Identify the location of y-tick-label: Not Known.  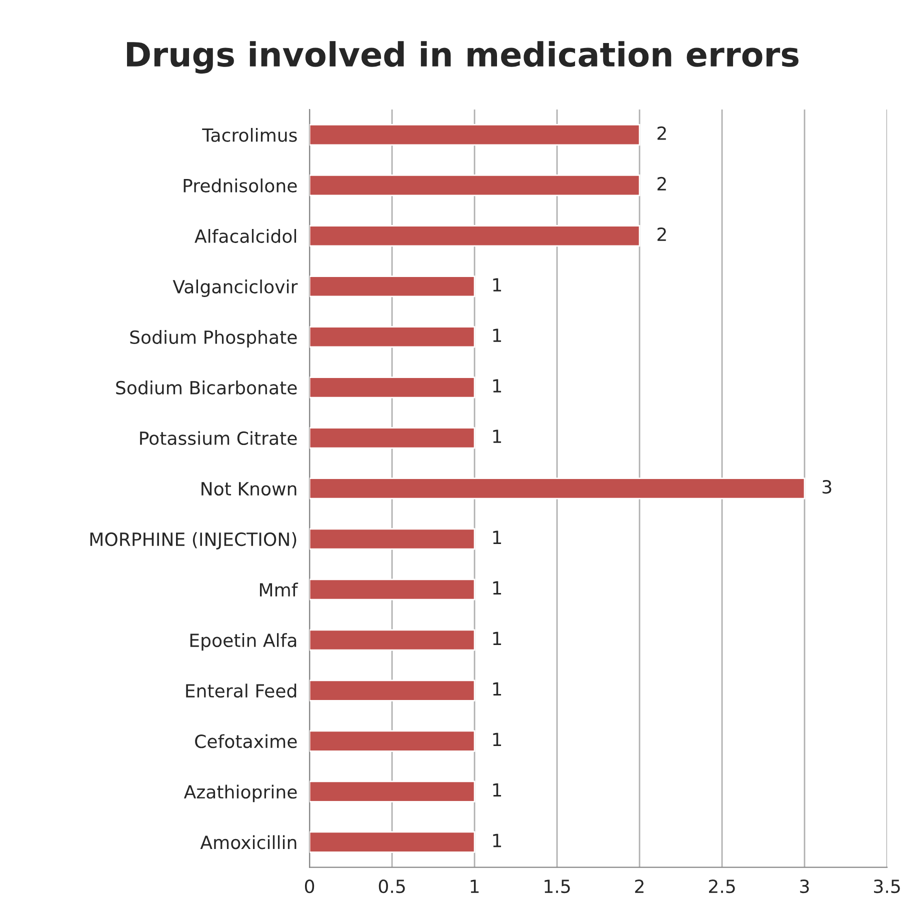
(249, 489).